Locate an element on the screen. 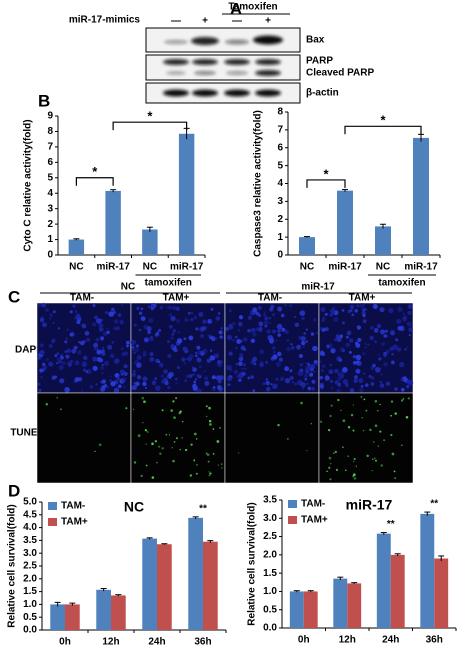 The height and width of the screenshot is (654, 474). y-tick-label: 1 is located at coordinates (280, 237).